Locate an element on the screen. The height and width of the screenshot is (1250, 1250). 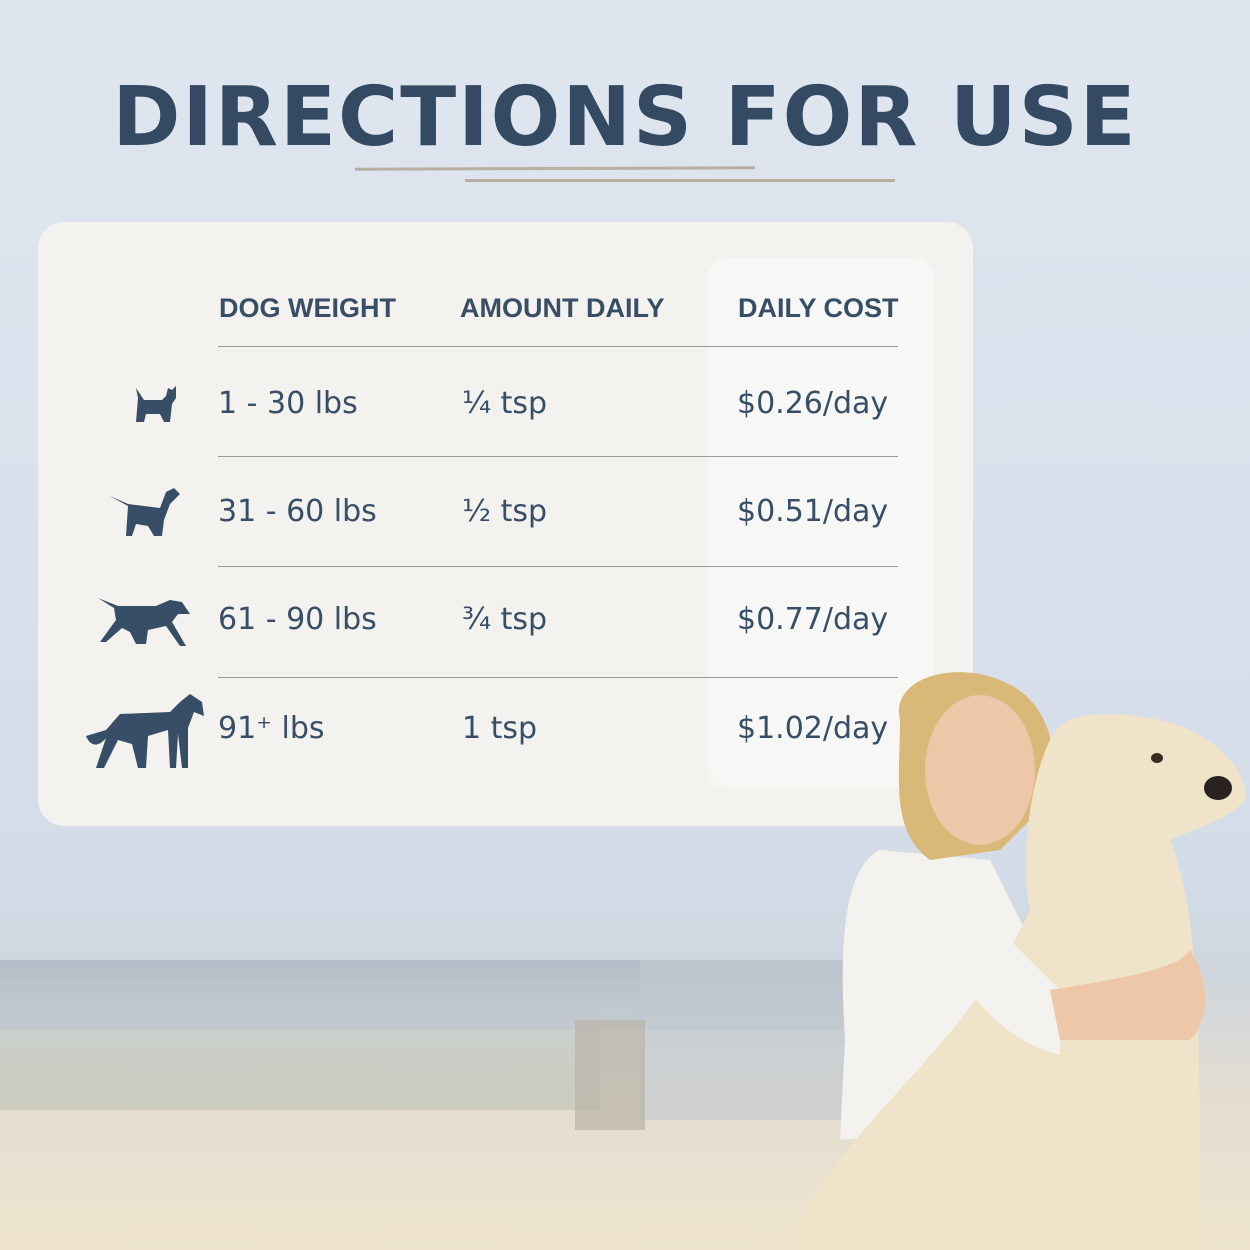
header-amount-daily: AMOUNT DAILY is located at coordinates (562, 308).